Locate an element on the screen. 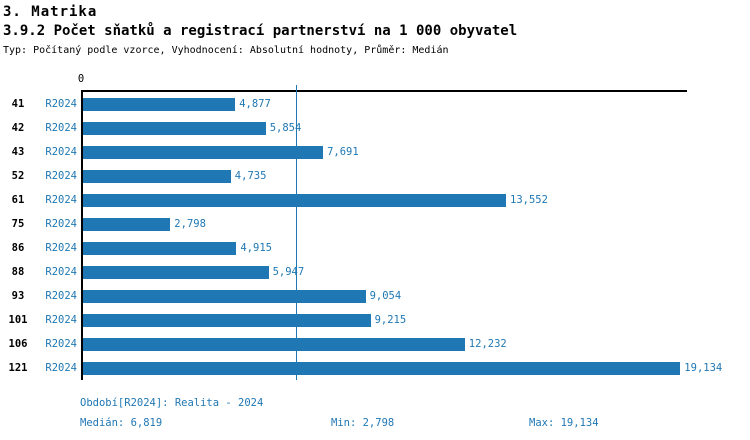 The image size is (750, 440). bar-area: 9,054 is located at coordinates (416, 296).